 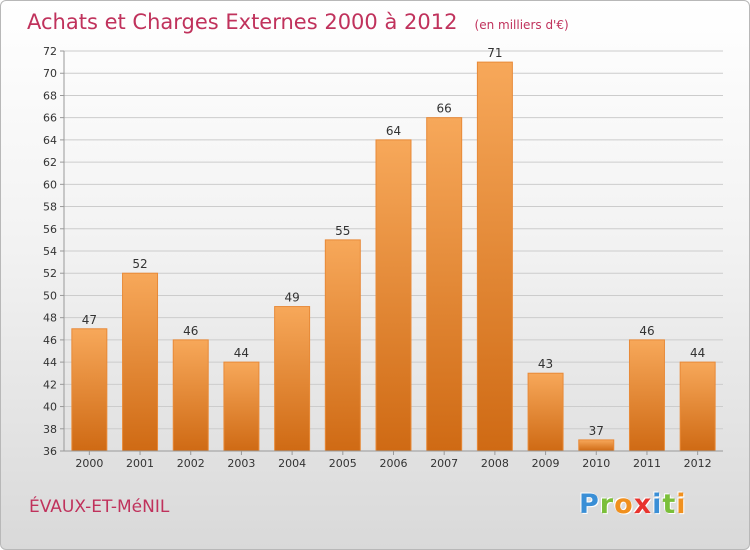 What do you see at coordinates (342, 345) in the screenshot?
I see `bar-2005` at bounding box center [342, 345].